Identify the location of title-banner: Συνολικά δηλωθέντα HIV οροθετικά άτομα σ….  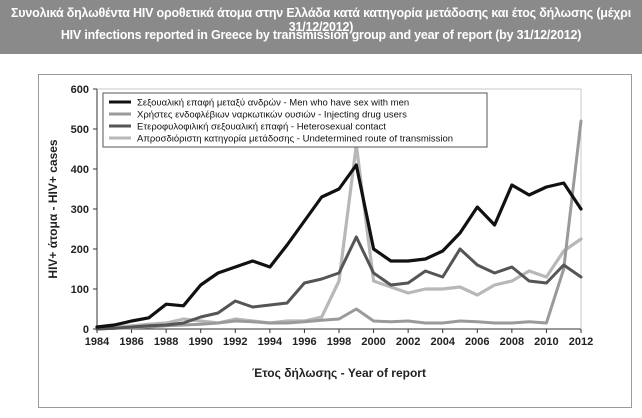
(321, 27).